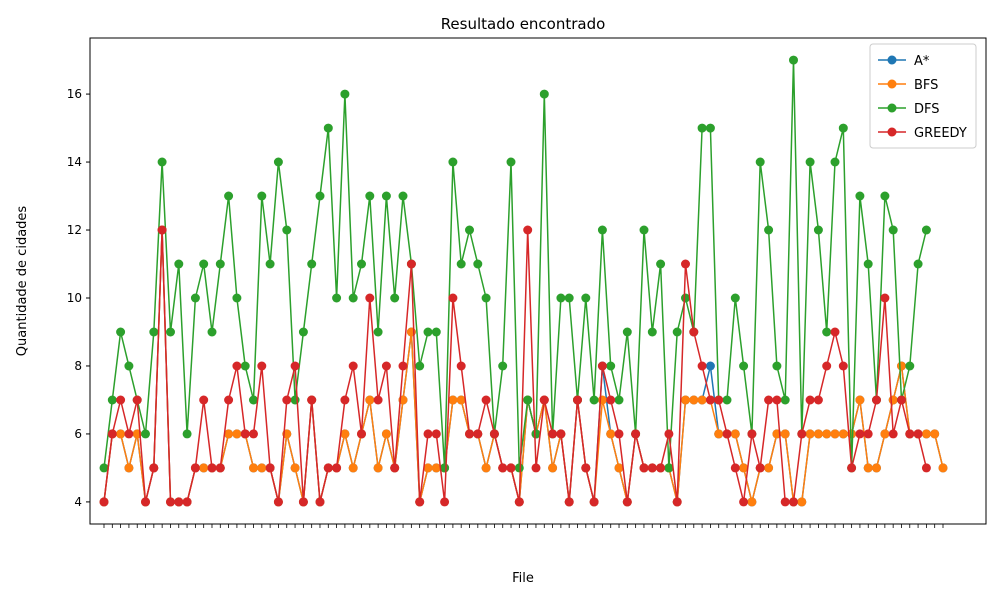 This screenshot has width=1000, height=600. What do you see at coordinates (926, 85) in the screenshot?
I see `legend-label: BFS` at bounding box center [926, 85].